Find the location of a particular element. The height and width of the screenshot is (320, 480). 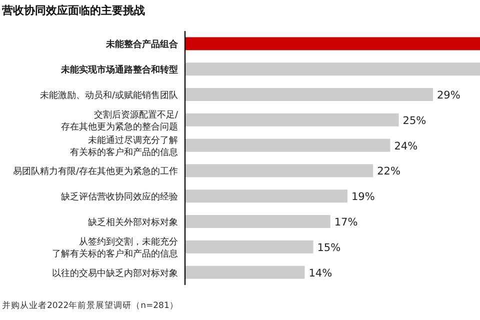

data-label: 15% is located at coordinates (329, 248).